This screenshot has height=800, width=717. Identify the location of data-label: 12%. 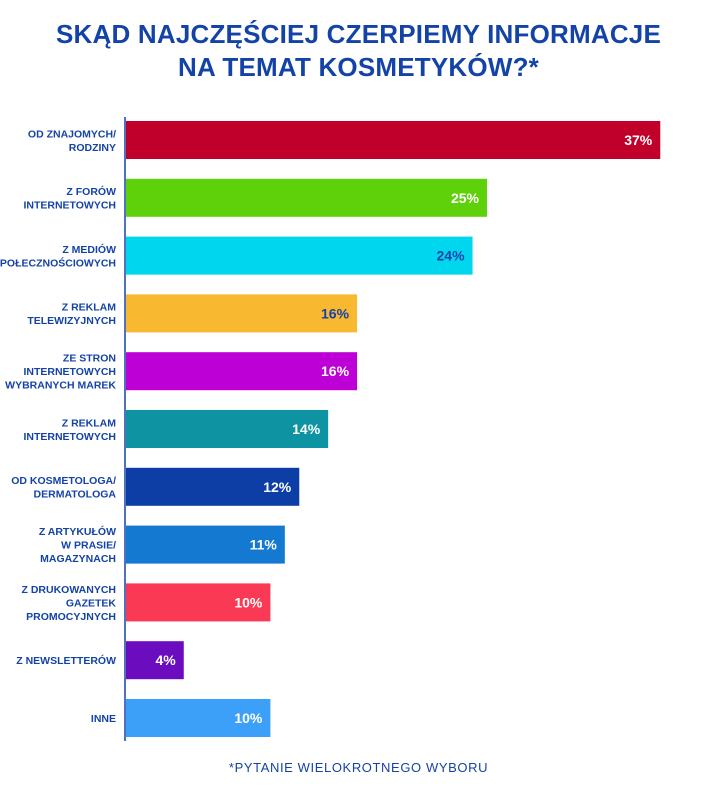
(277, 487).